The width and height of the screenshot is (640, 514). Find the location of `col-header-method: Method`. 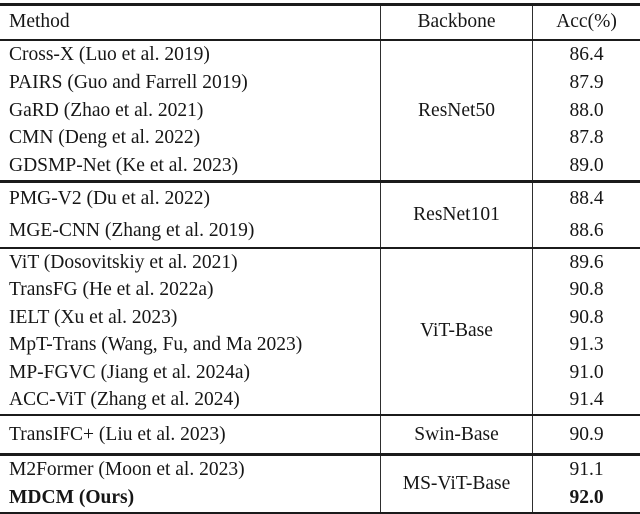

col-header-method: Method is located at coordinates (39, 22).